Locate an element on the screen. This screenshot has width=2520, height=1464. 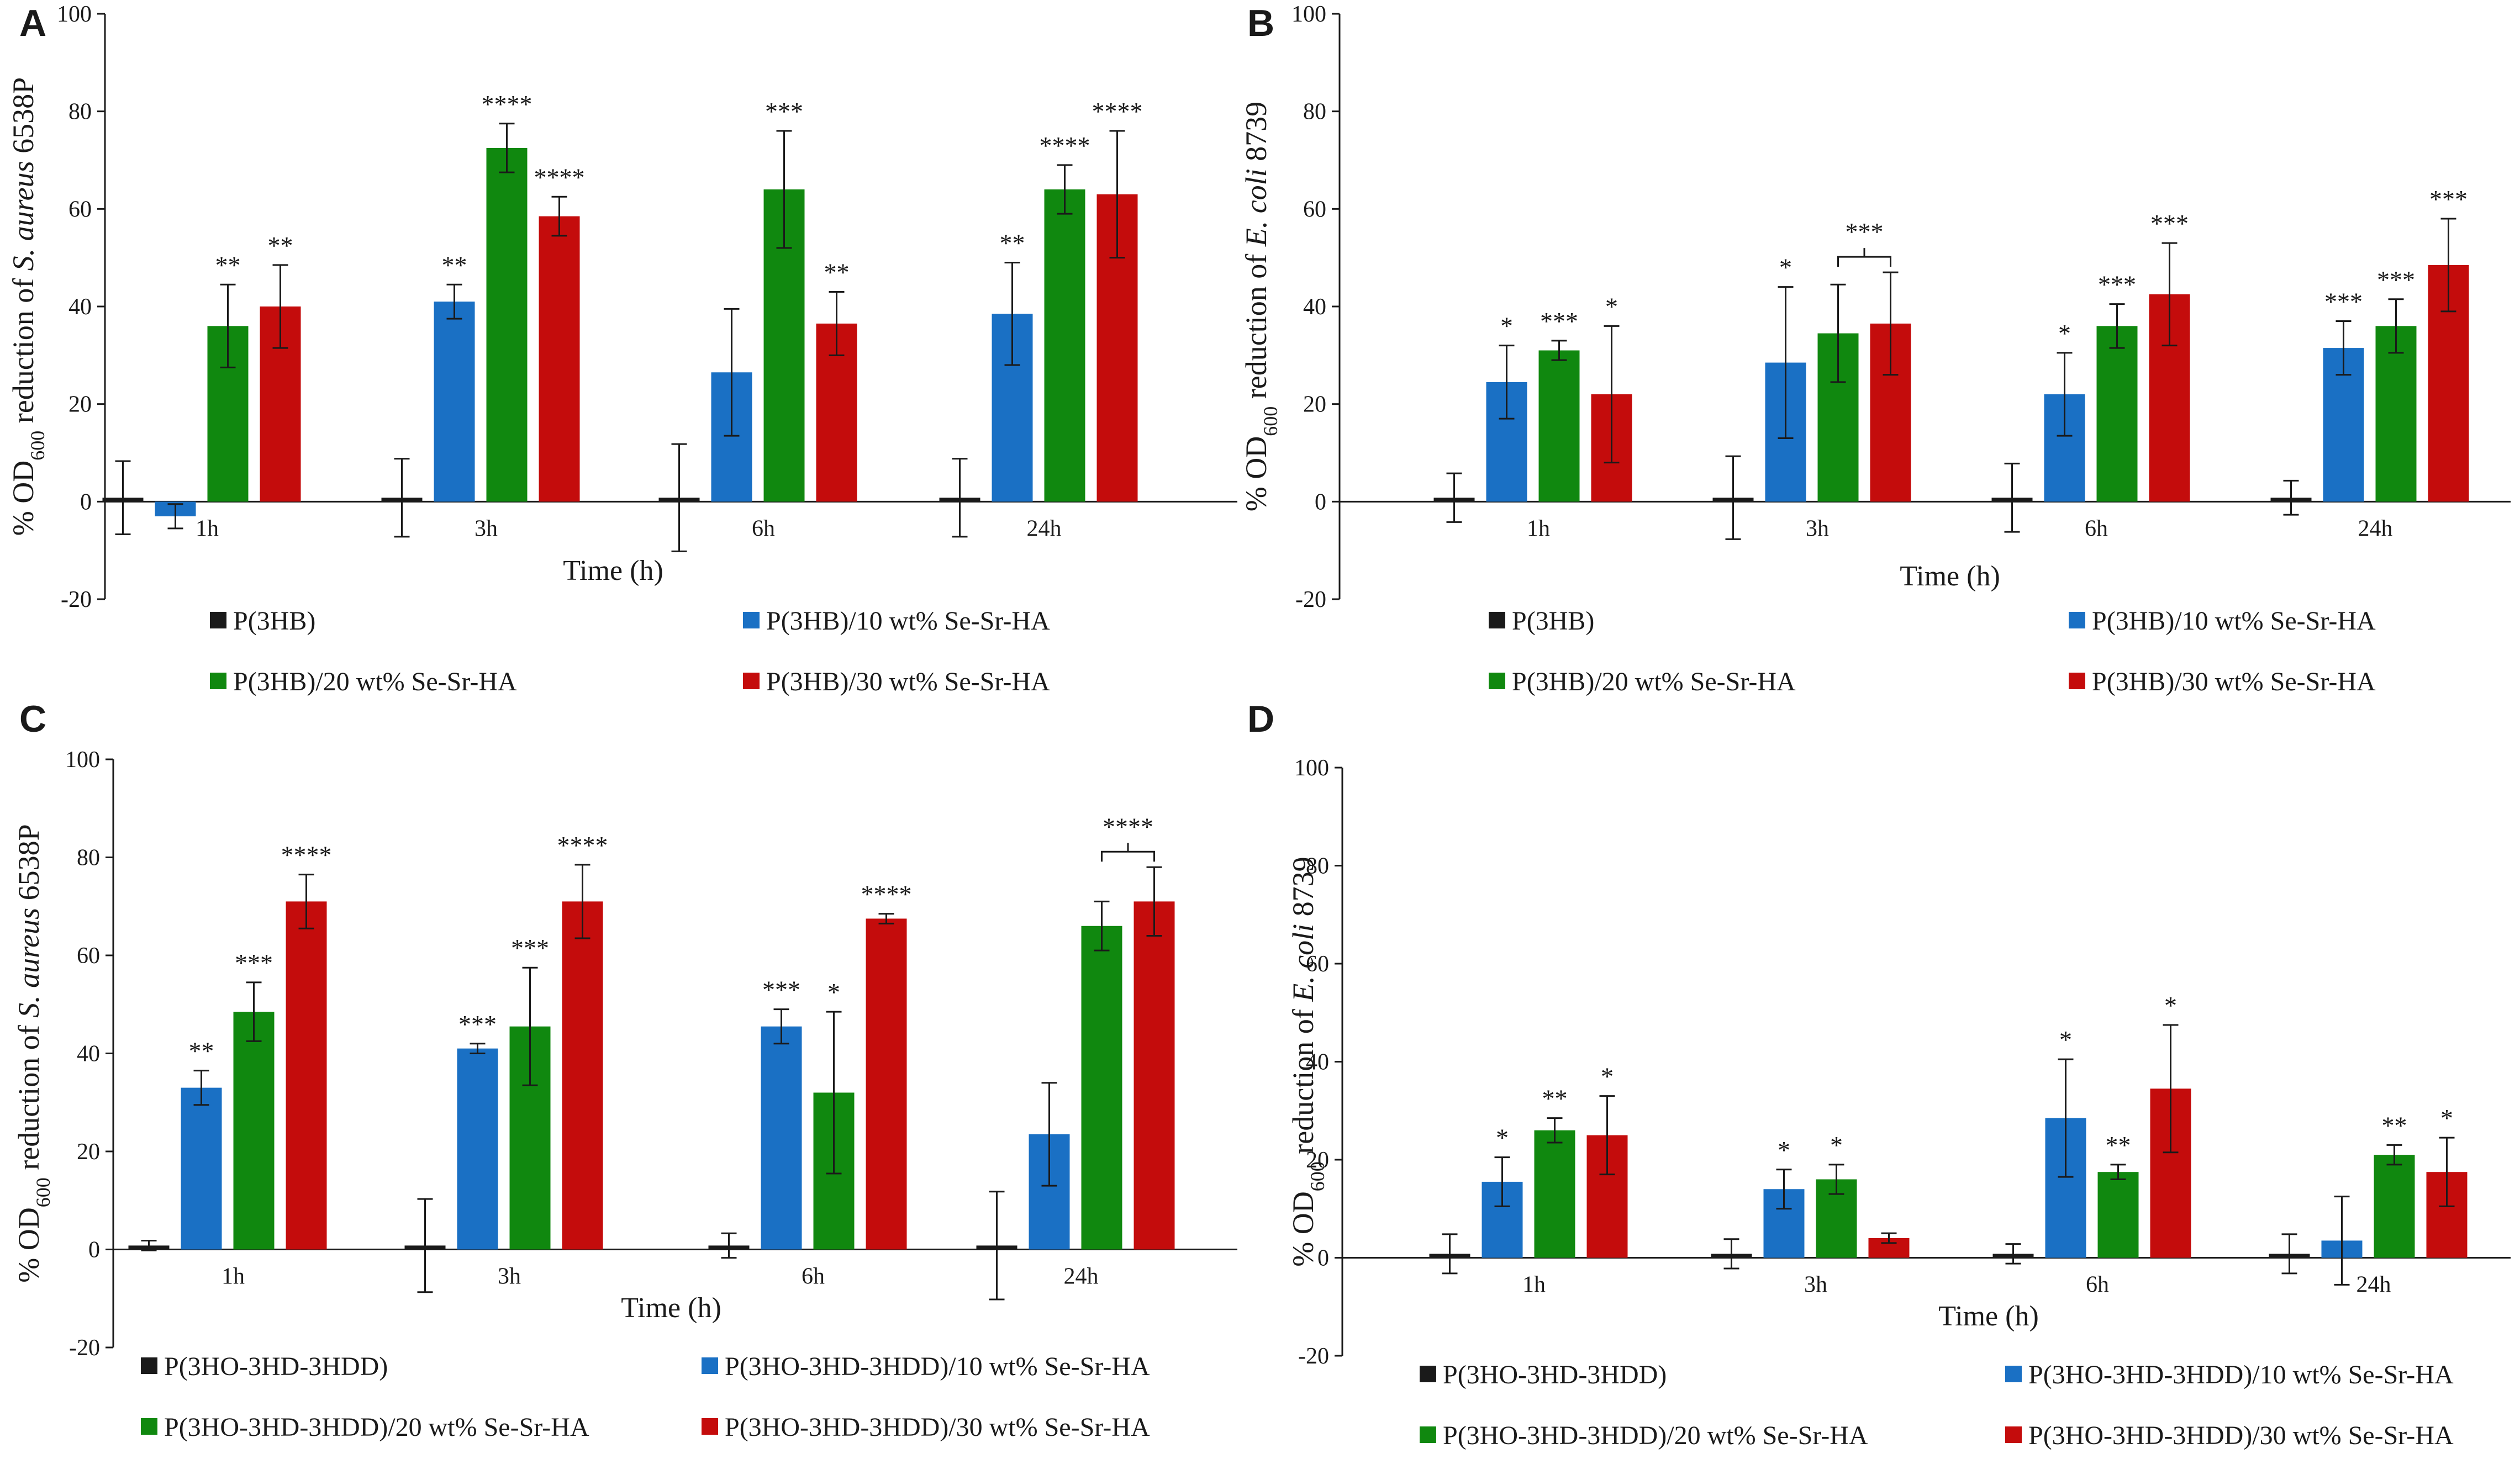
x-tick-label: 24h is located at coordinates (2375, 528).